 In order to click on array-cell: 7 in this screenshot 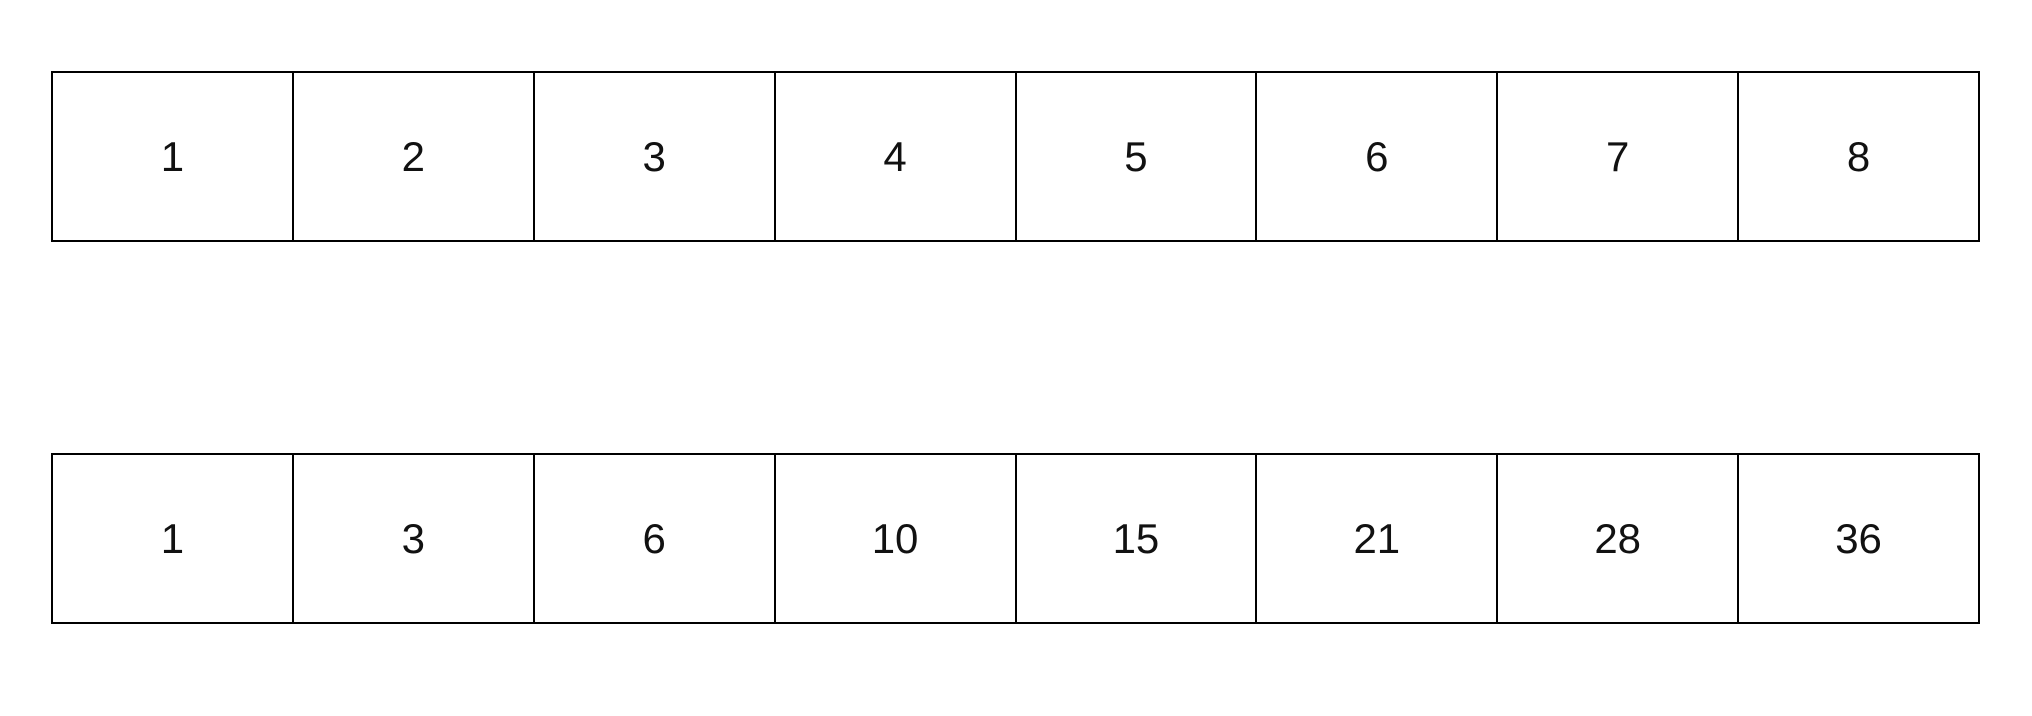, I will do `click(1616, 156)`.